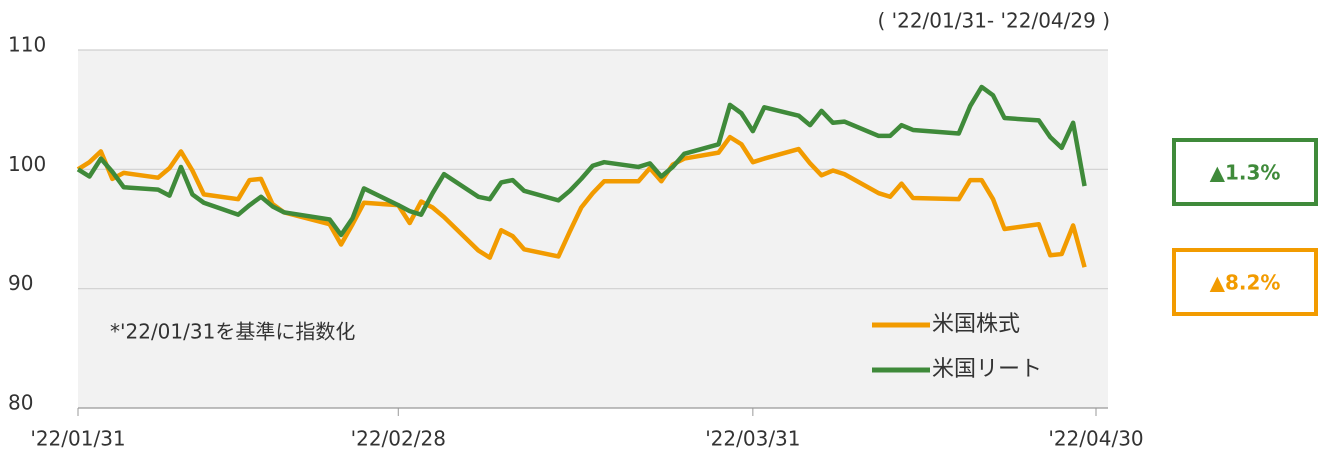 This screenshot has width=1325, height=452. I want to click on legend-label: 米国株式, so click(976, 324).